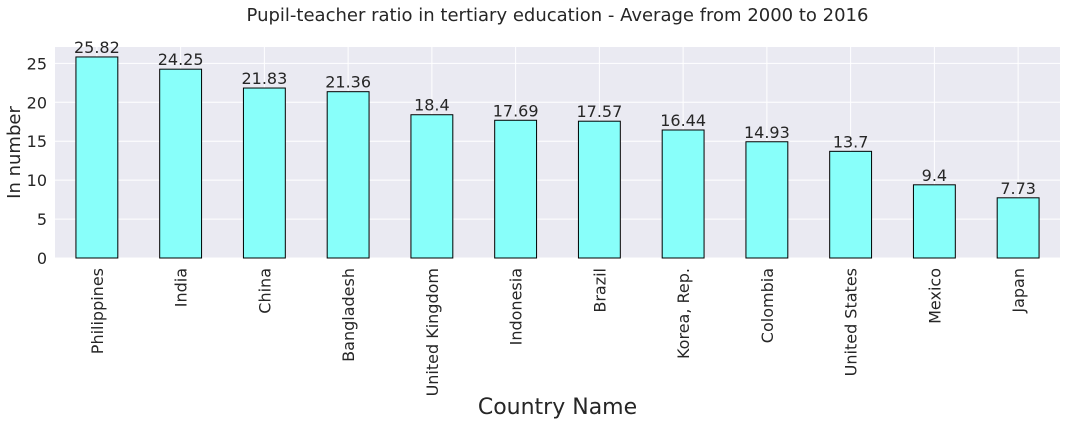 The height and width of the screenshot is (428, 1072). What do you see at coordinates (516, 110) in the screenshot?
I see `bar-value-label: 17.69` at bounding box center [516, 110].